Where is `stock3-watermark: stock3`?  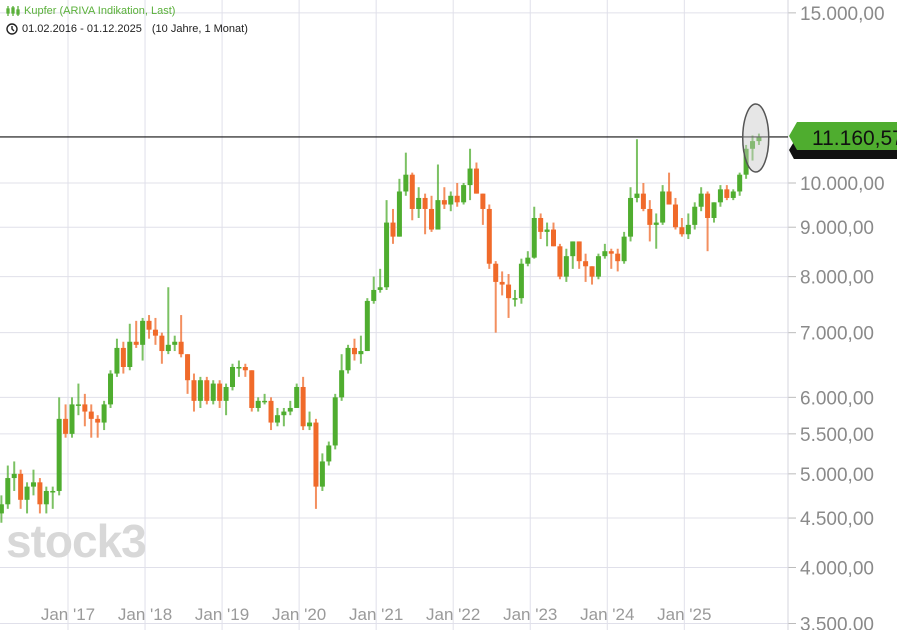
stock3-watermark: stock3 is located at coordinates (76, 541).